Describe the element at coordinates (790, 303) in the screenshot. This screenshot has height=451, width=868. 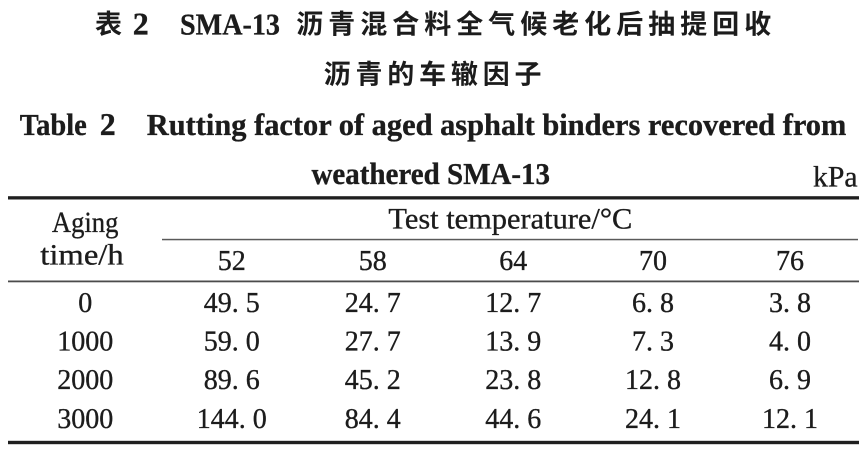
I see `svg-text: 3. 8` at that location.